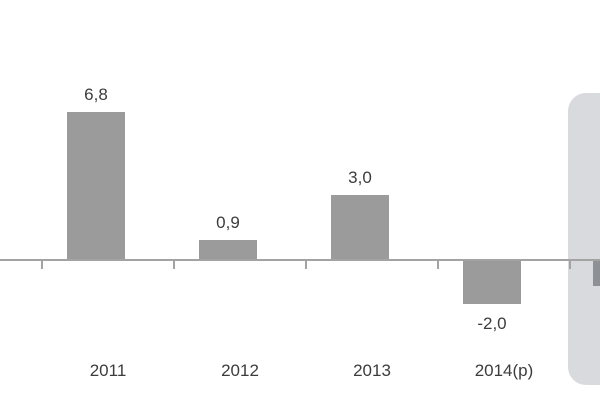 Image resolution: width=600 pixels, height=400 pixels. What do you see at coordinates (228, 222) in the screenshot?
I see `value-label-2012: 0,9` at bounding box center [228, 222].